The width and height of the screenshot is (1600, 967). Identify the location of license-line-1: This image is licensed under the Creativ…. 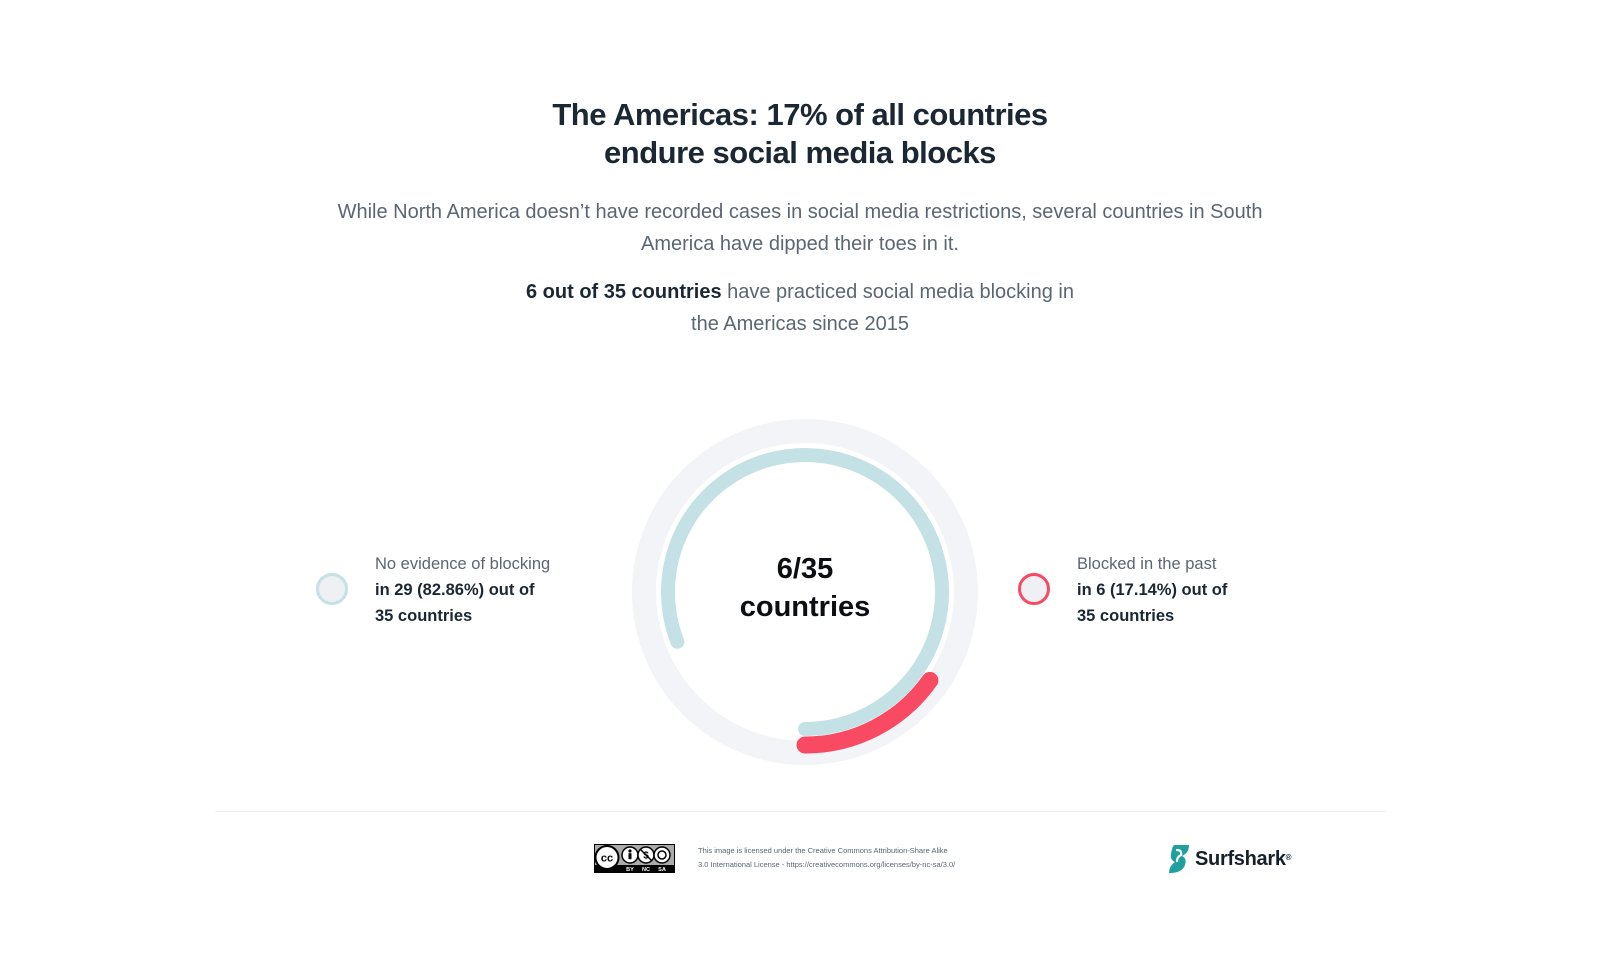
(823, 850).